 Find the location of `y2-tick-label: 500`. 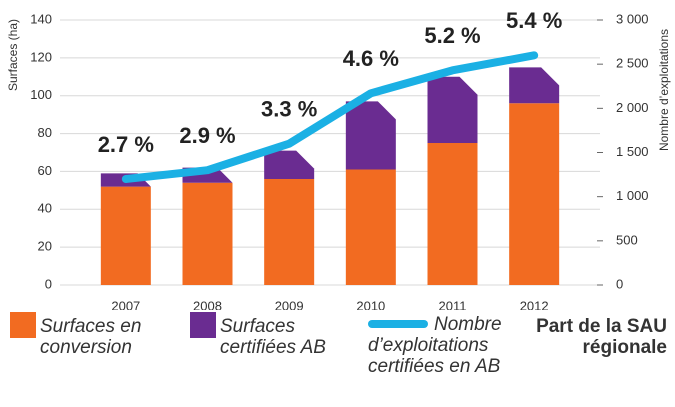

y2-tick-label: 500 is located at coordinates (627, 239).